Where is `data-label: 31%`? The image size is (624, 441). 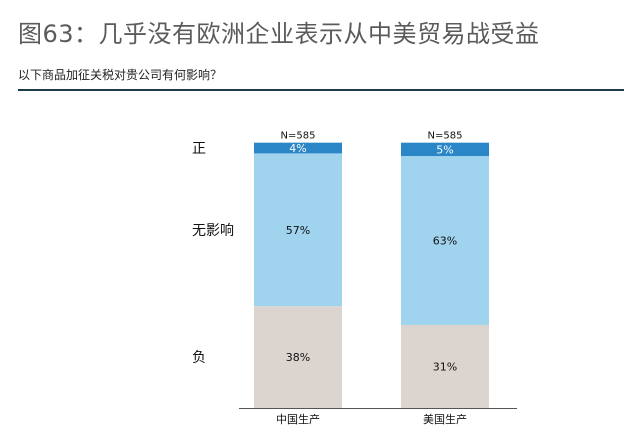
data-label: 31% is located at coordinates (445, 366).